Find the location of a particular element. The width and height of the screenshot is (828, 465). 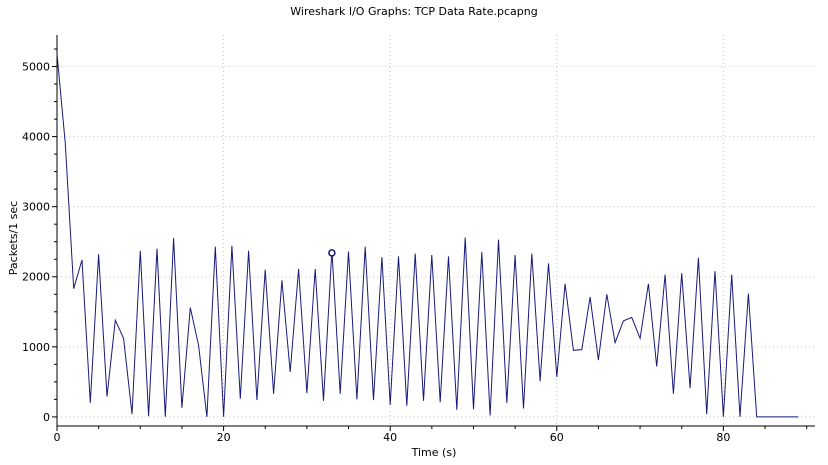

x-axis-label: Time (s) is located at coordinates (434, 452).